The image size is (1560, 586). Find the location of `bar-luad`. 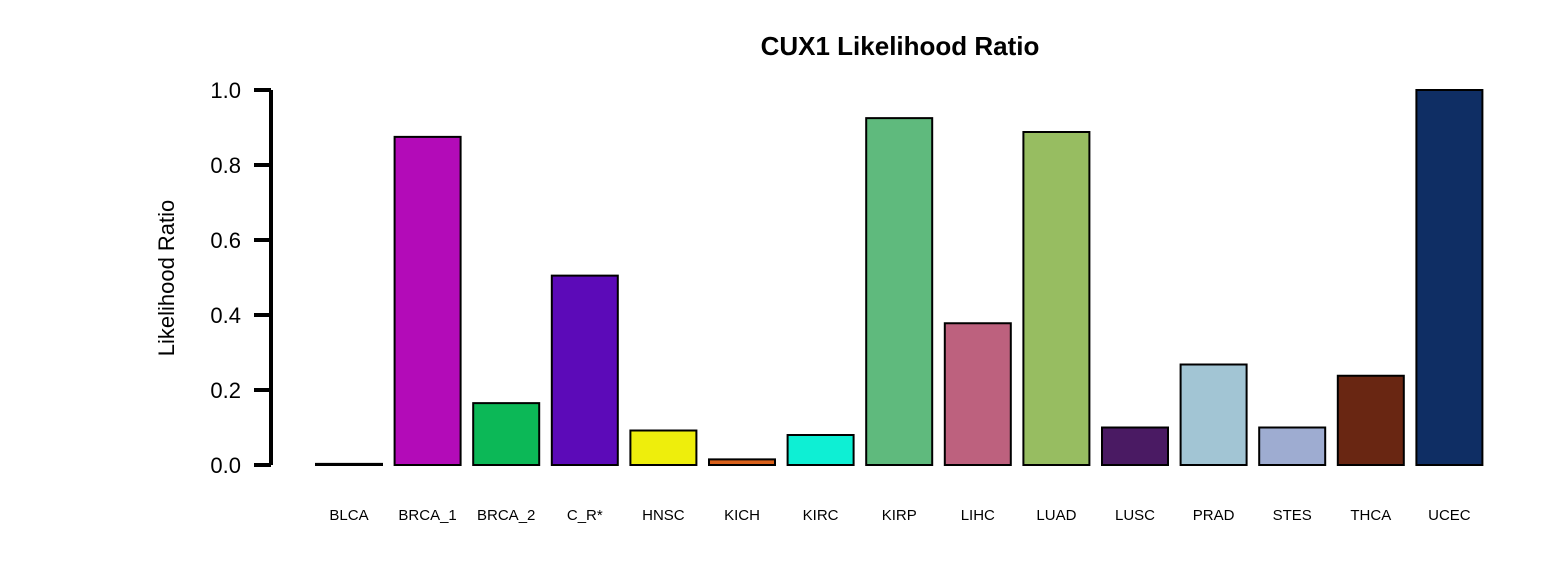

bar-luad is located at coordinates (1056, 298).